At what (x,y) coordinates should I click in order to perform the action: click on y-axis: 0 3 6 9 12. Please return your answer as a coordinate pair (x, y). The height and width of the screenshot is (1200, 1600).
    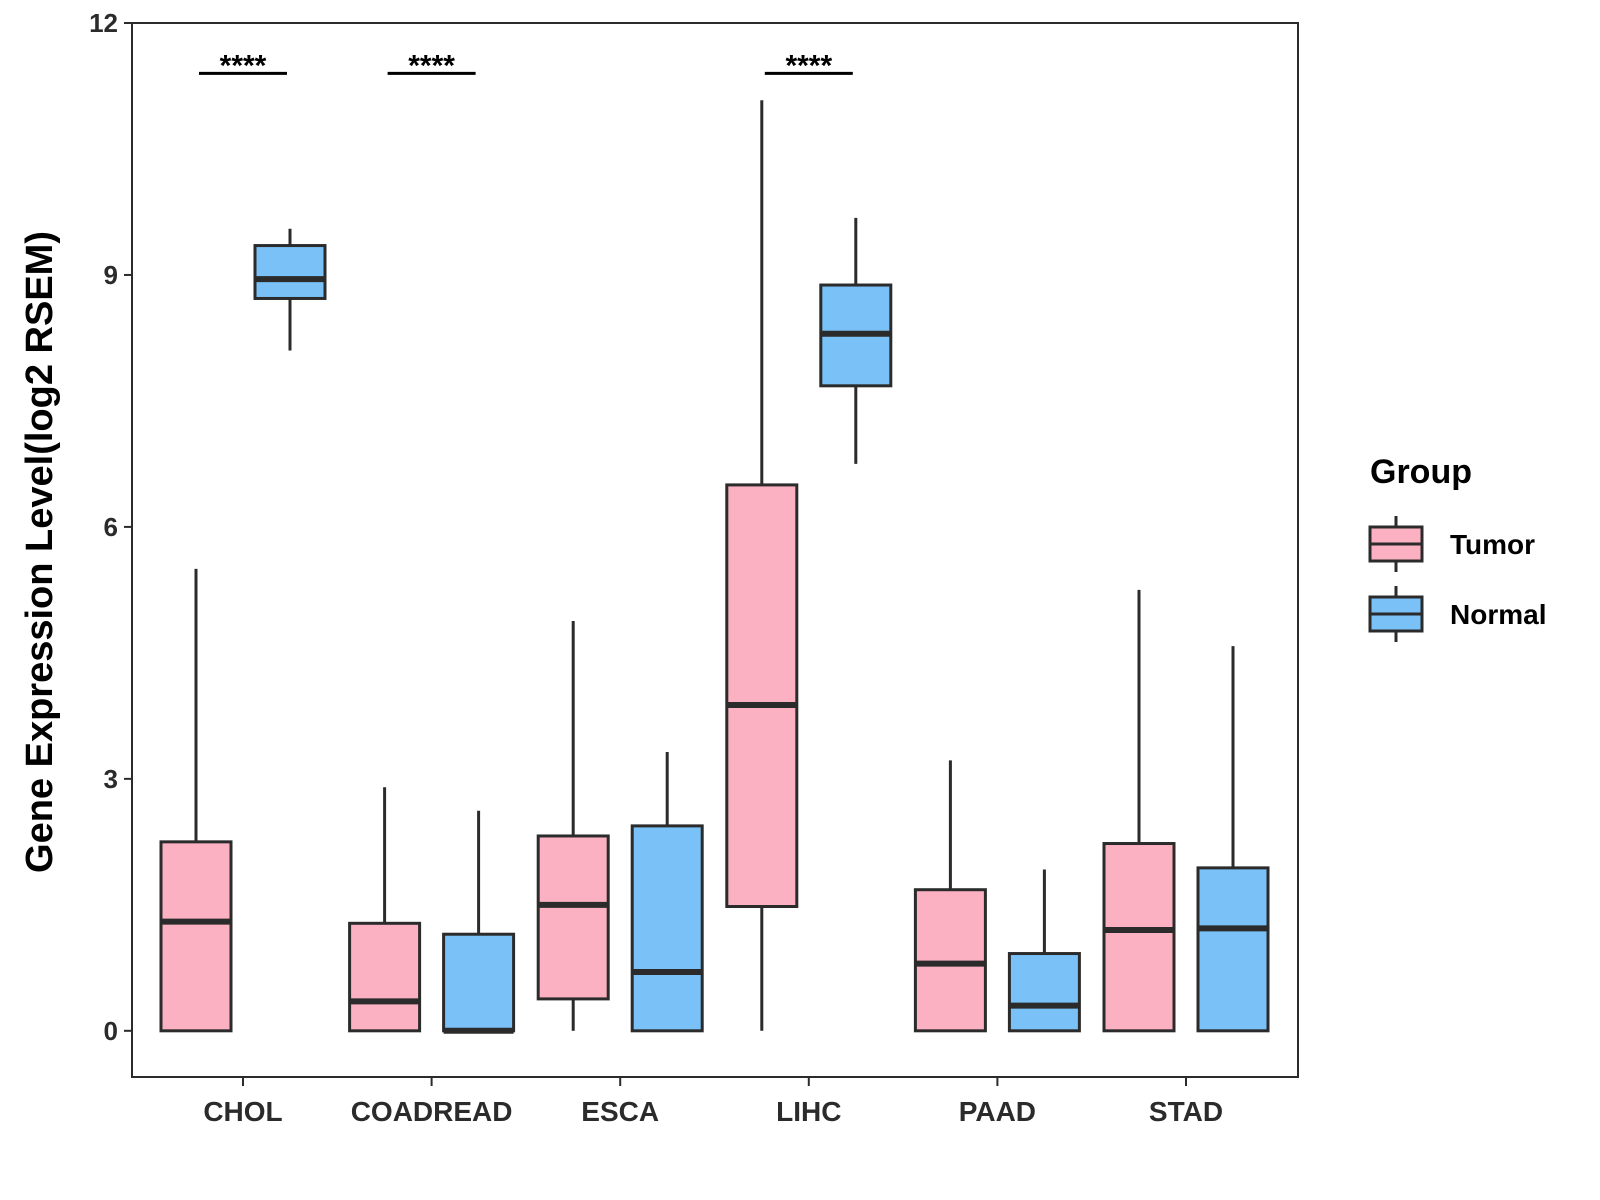
    Looking at the image, I should click on (110, 527).